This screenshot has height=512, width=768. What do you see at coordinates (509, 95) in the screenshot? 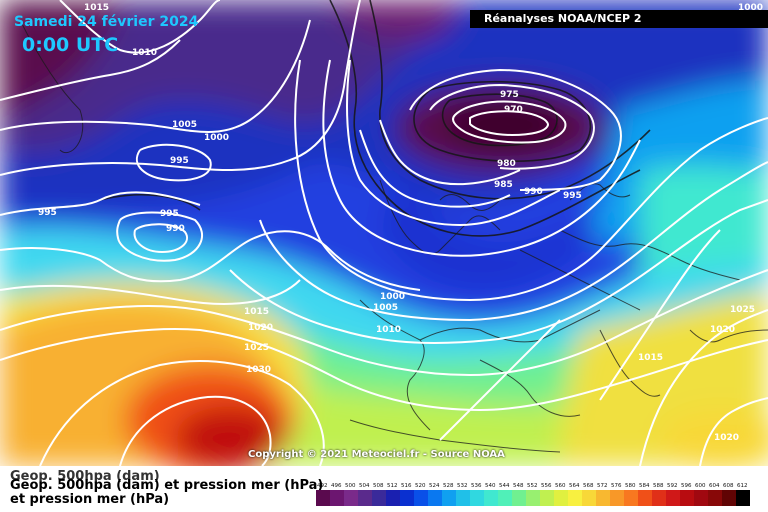
I see `isobar-label: 975` at bounding box center [509, 95].